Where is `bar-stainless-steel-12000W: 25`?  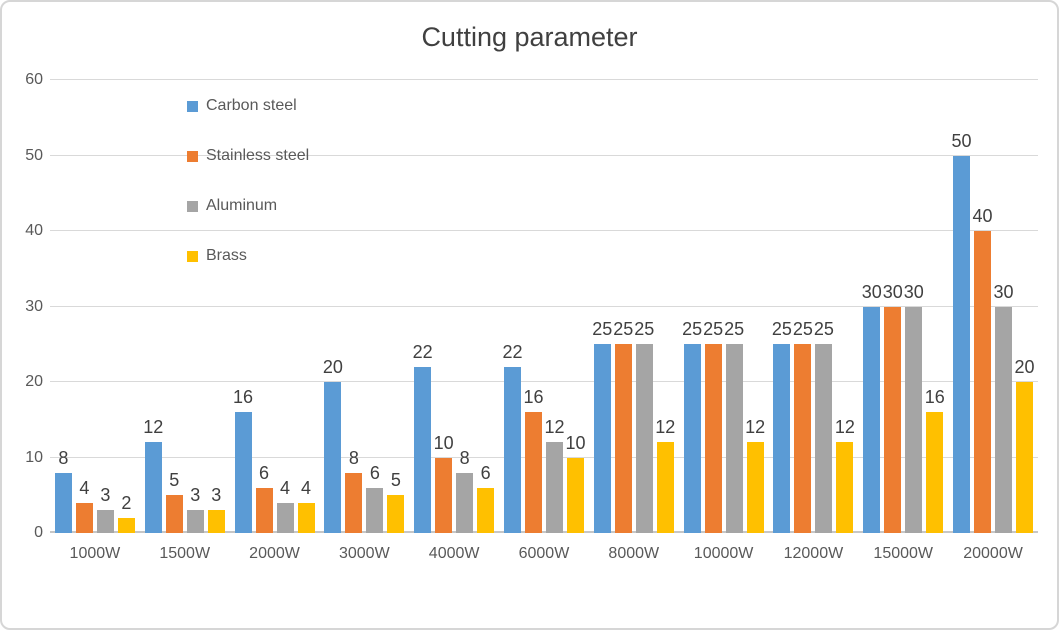 bar-stainless-steel-12000W: 25 is located at coordinates (803, 426).